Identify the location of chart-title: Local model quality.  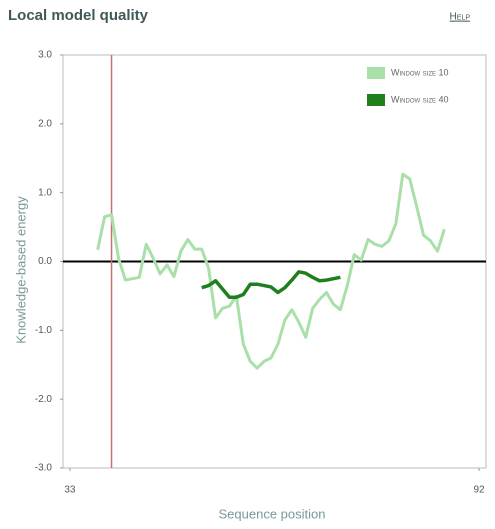
(78, 15).